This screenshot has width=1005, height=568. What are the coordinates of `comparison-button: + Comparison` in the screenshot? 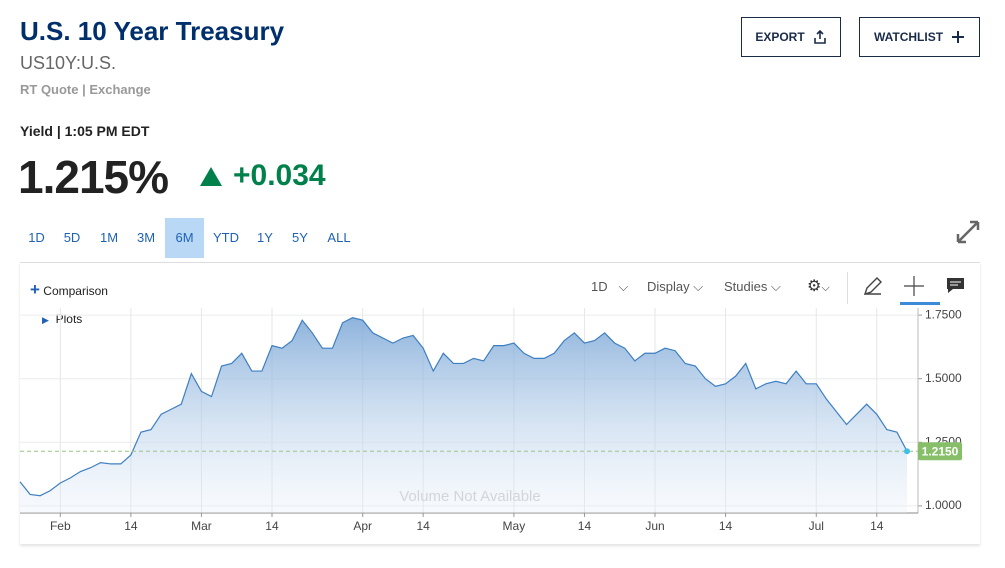 It's located at (69, 289).